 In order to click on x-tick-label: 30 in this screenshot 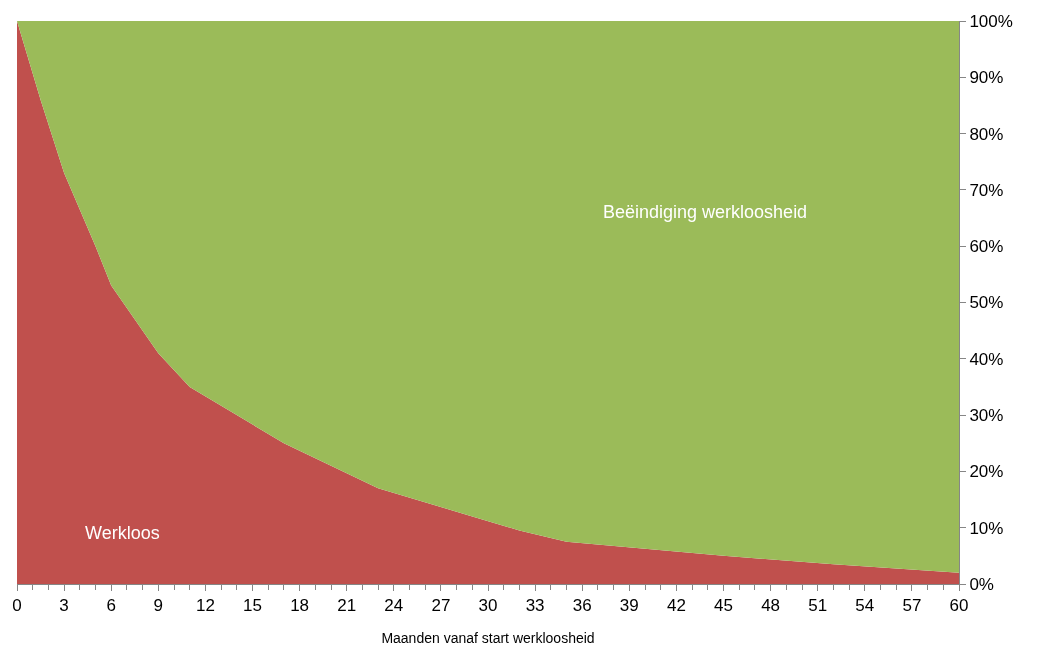, I will do `click(488, 606)`.